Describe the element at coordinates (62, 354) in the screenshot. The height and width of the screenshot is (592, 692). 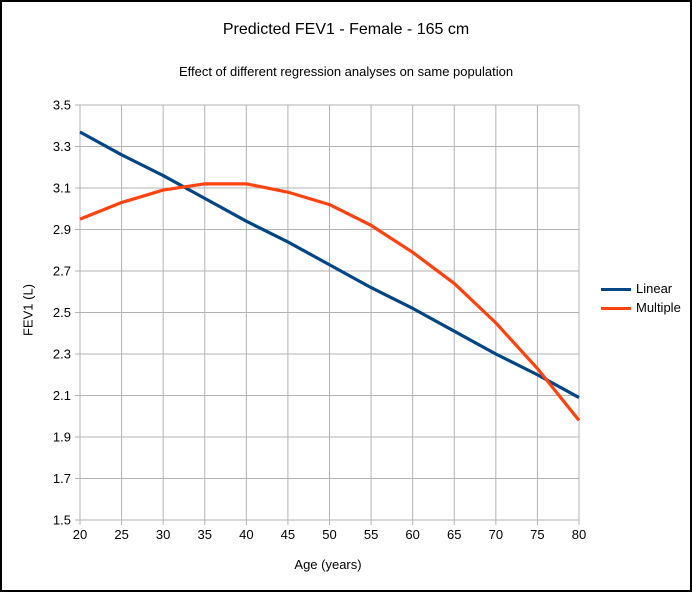
I see `y-tick-label: 2.3` at that location.